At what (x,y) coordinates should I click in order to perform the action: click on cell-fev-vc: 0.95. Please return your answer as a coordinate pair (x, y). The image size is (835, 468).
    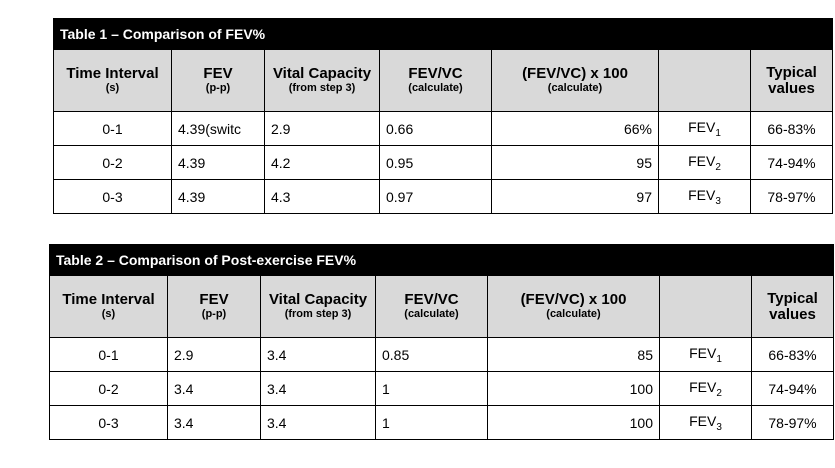
    Looking at the image, I should click on (435, 162).